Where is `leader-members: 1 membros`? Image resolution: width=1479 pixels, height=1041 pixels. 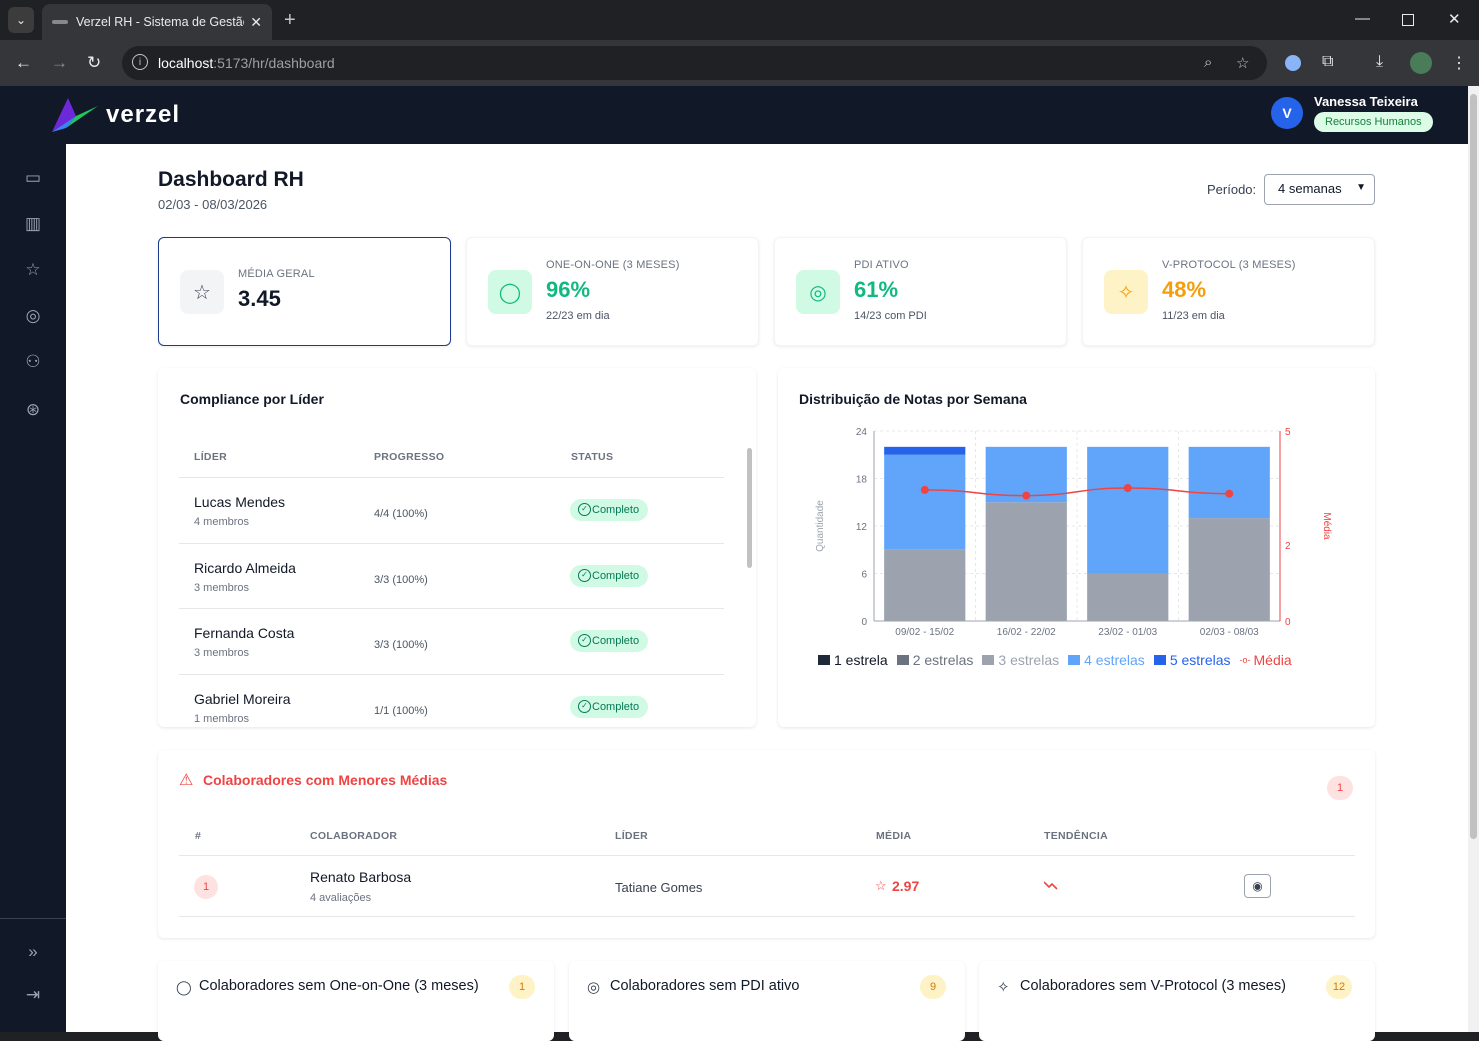 leader-members: 1 membros is located at coordinates (222, 719).